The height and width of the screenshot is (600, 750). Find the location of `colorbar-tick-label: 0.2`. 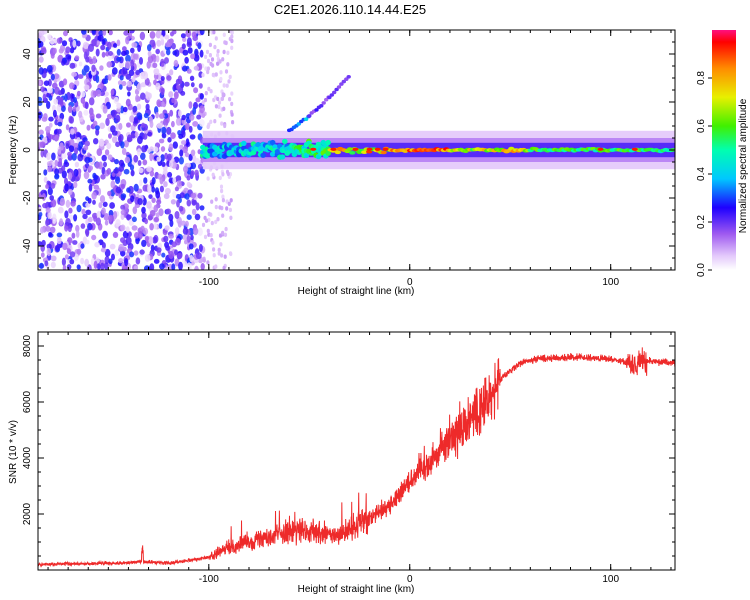

colorbar-tick-label: 0.2 is located at coordinates (701, 222).